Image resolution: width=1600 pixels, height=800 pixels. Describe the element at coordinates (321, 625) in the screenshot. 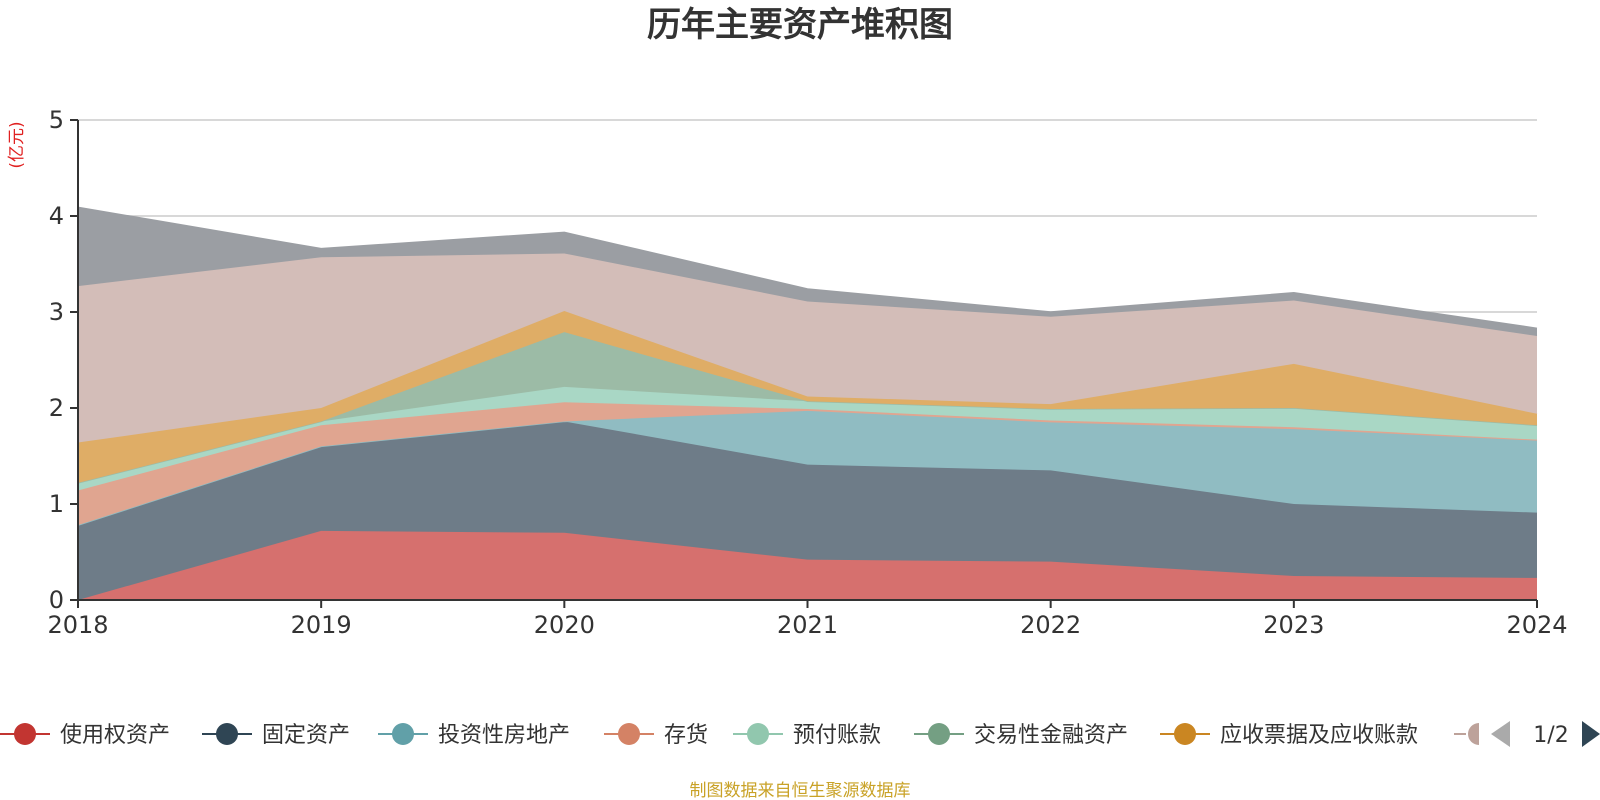

I see `x-tick-label-1: 2019` at that location.